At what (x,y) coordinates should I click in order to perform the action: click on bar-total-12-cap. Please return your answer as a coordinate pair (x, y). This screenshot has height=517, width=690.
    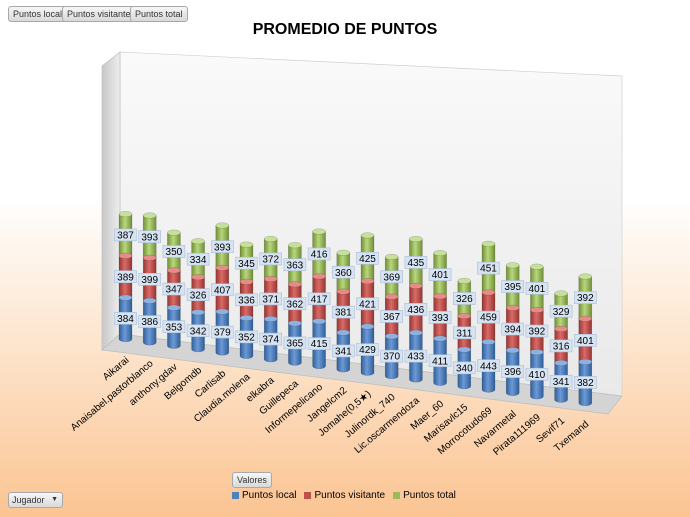
    Looking at the image, I should click on (416, 239).